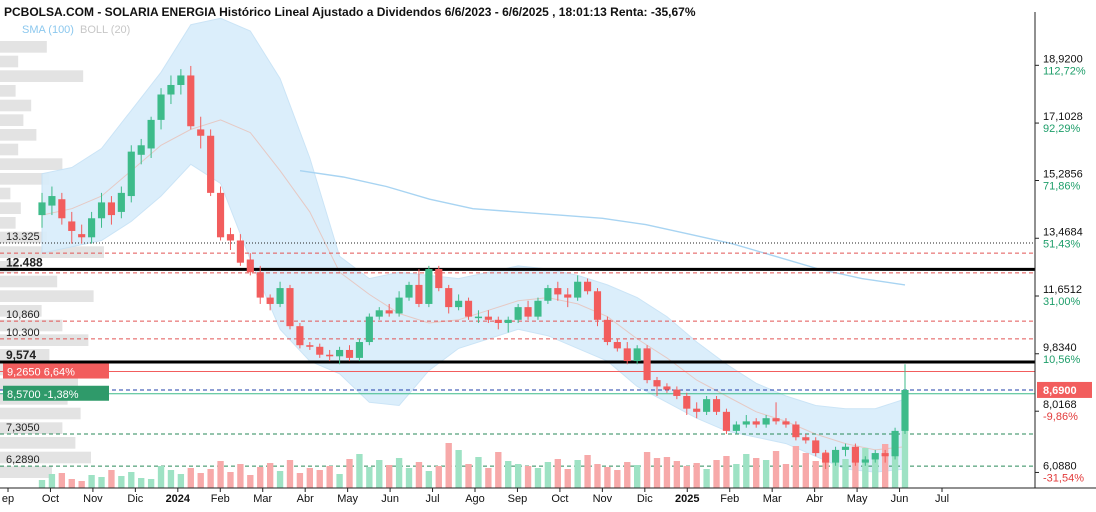 The image size is (1096, 512). Describe the element at coordinates (8, 499) in the screenshot. I see `x-axis-label: ep` at that location.